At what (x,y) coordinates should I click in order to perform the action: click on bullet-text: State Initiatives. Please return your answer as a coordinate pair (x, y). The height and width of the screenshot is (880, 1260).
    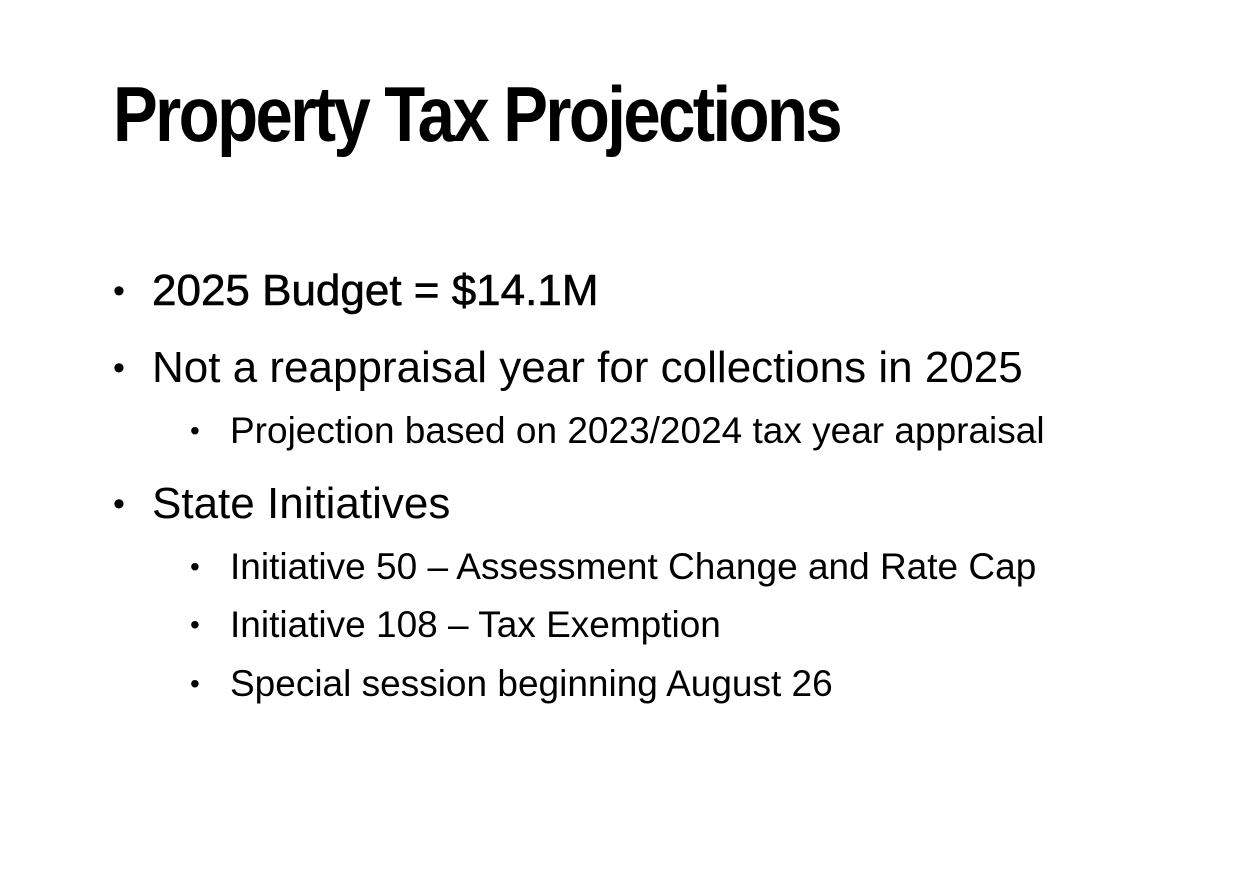
    Looking at the image, I should click on (301, 503).